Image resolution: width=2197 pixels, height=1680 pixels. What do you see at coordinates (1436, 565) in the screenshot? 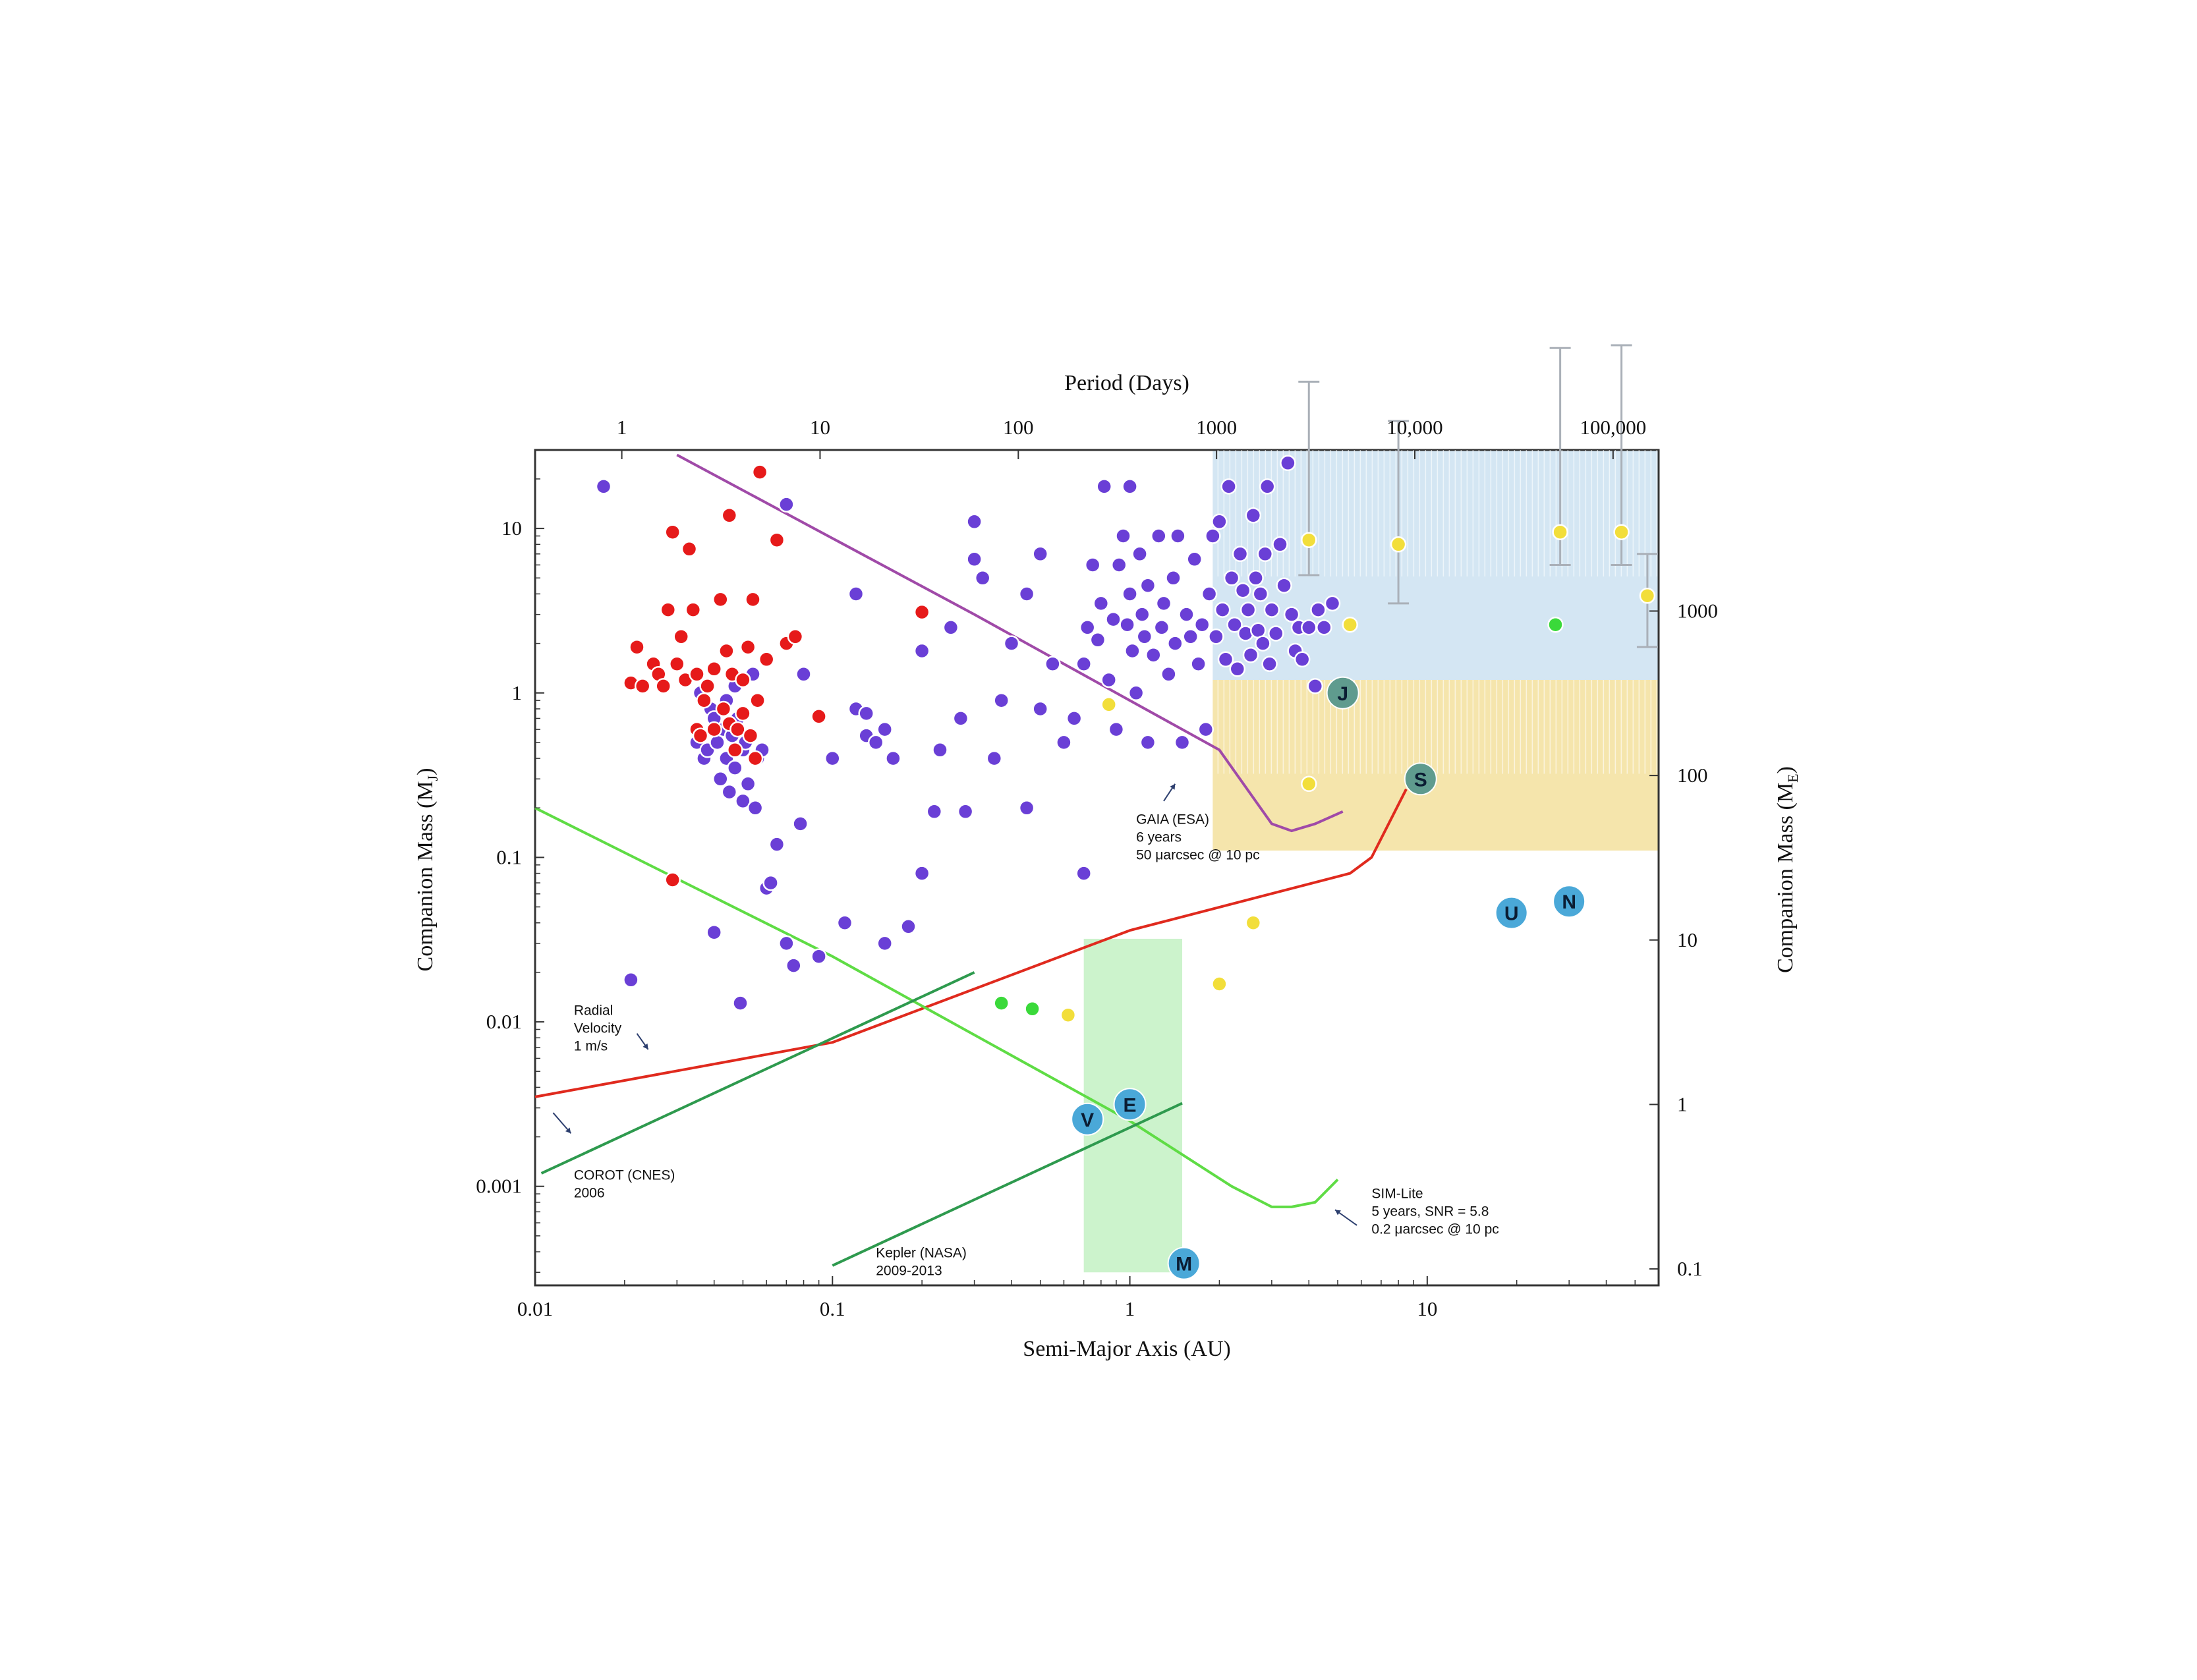
I see `gaia-region` at bounding box center [1436, 565].